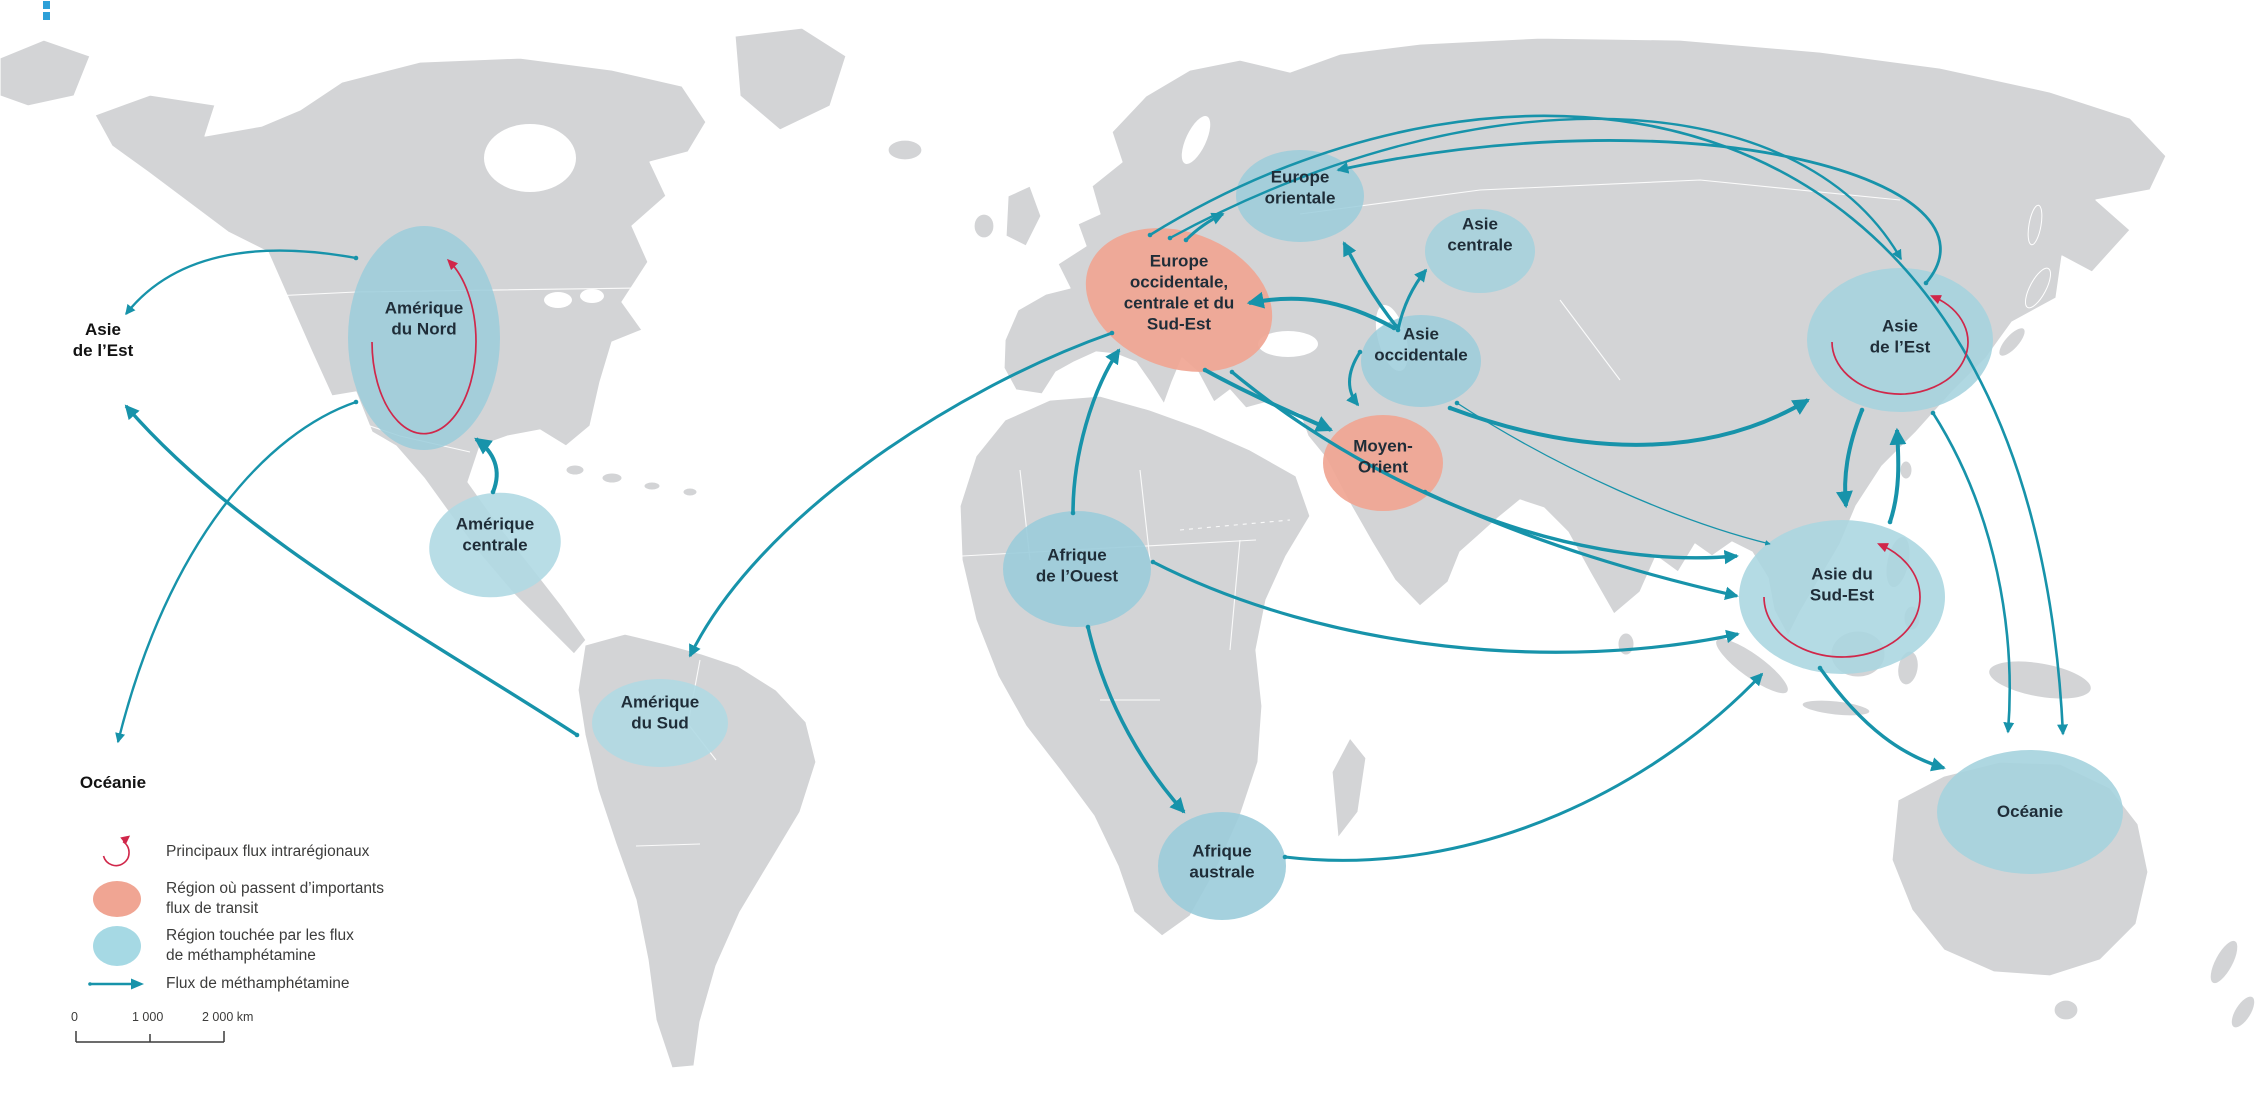  What do you see at coordinates (1628, 422) in the screenshot?
I see `flow-moyen-orient_asie-de-l-est` at bounding box center [1628, 422].